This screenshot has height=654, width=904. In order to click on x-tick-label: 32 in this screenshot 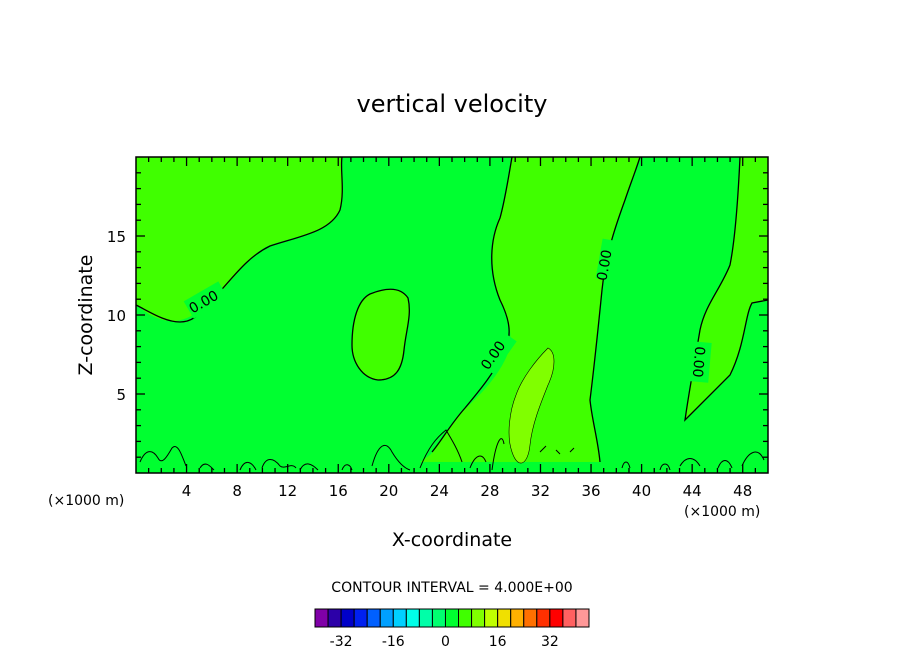, I will do `click(540, 491)`.